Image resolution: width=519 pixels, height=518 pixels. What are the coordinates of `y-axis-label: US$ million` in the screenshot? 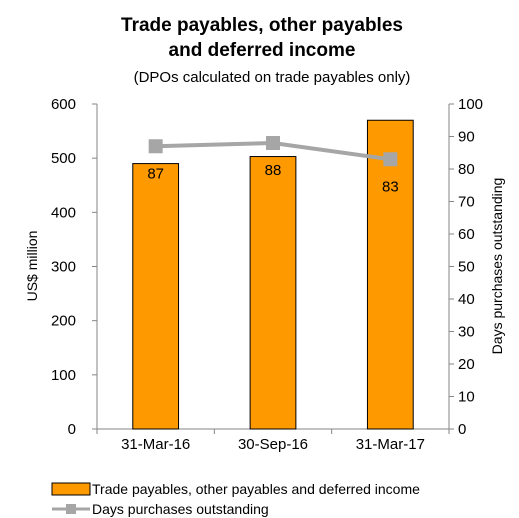 It's located at (32, 266).